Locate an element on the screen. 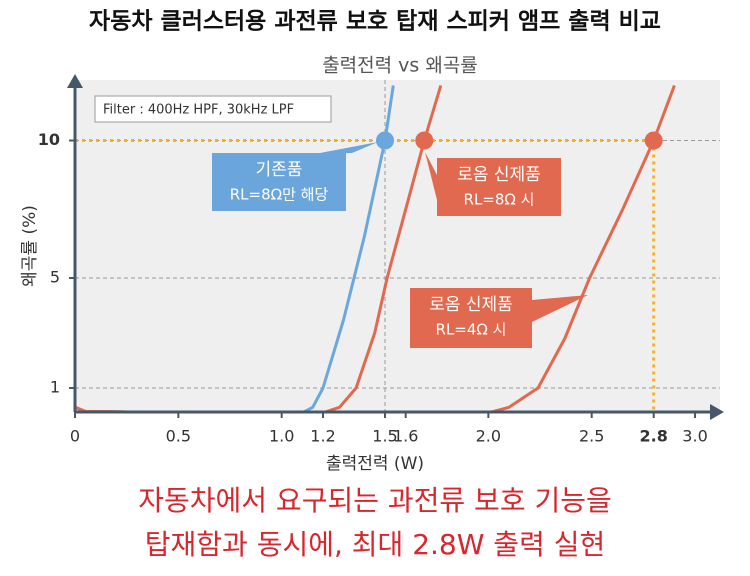 Image resolution: width=750 pixels, height=576 pixels. x-tick-label: 2.5 is located at coordinates (591, 436).